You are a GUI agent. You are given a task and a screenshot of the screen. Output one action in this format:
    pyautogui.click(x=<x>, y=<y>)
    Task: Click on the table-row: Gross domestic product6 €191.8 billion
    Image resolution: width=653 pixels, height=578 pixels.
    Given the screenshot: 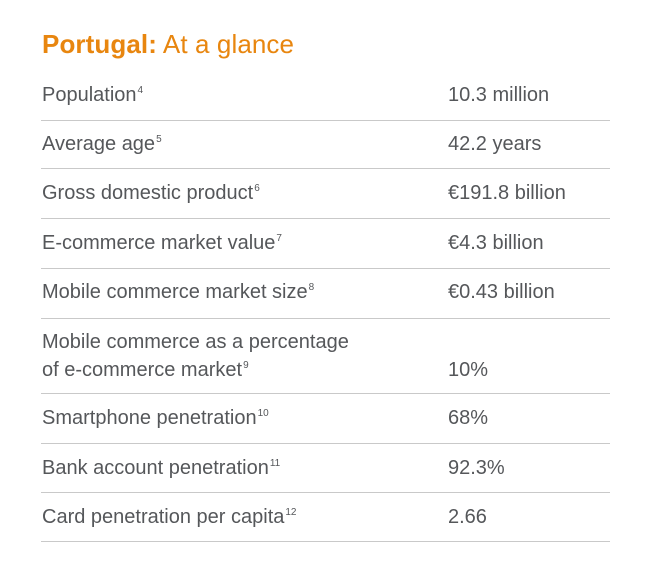 What is the action you would take?
    pyautogui.click(x=325, y=194)
    